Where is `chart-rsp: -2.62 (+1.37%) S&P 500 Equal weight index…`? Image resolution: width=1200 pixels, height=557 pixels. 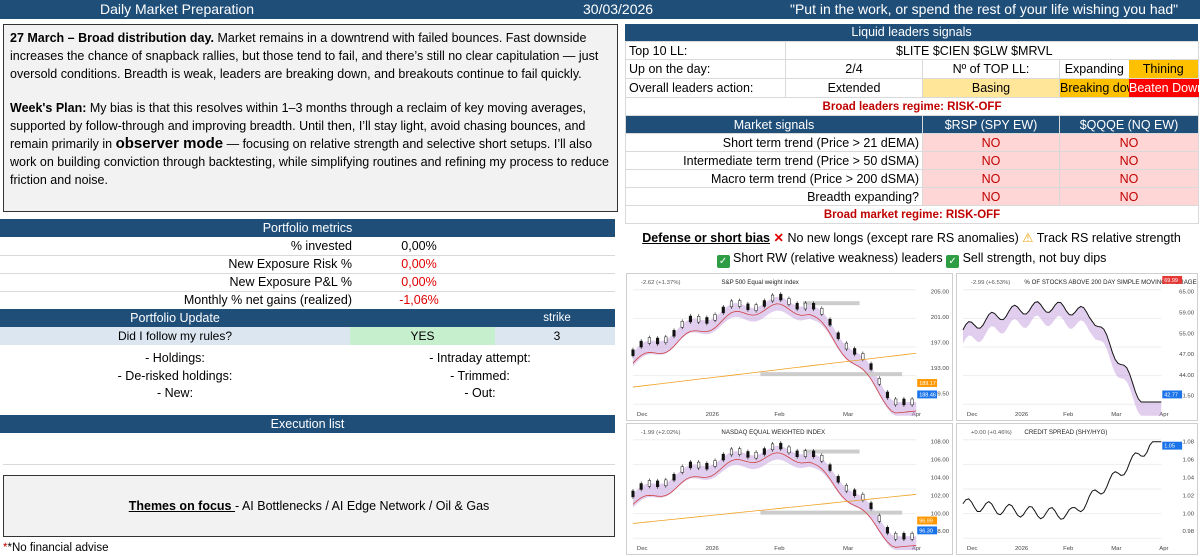 chart-rsp: -2.62 (+1.37%) S&P 500 Equal weight index… is located at coordinates (789, 347).